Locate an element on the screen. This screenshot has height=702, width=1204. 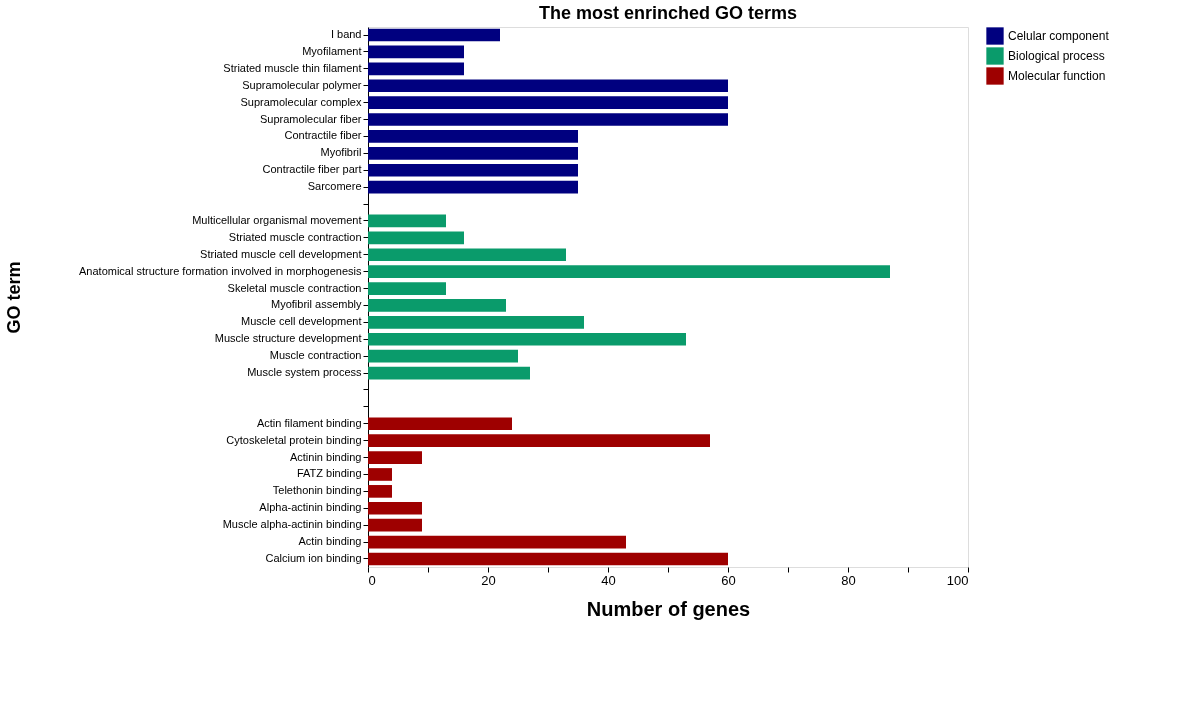
y-tick-label: Multicellular organismal movement is located at coordinates (277, 219).